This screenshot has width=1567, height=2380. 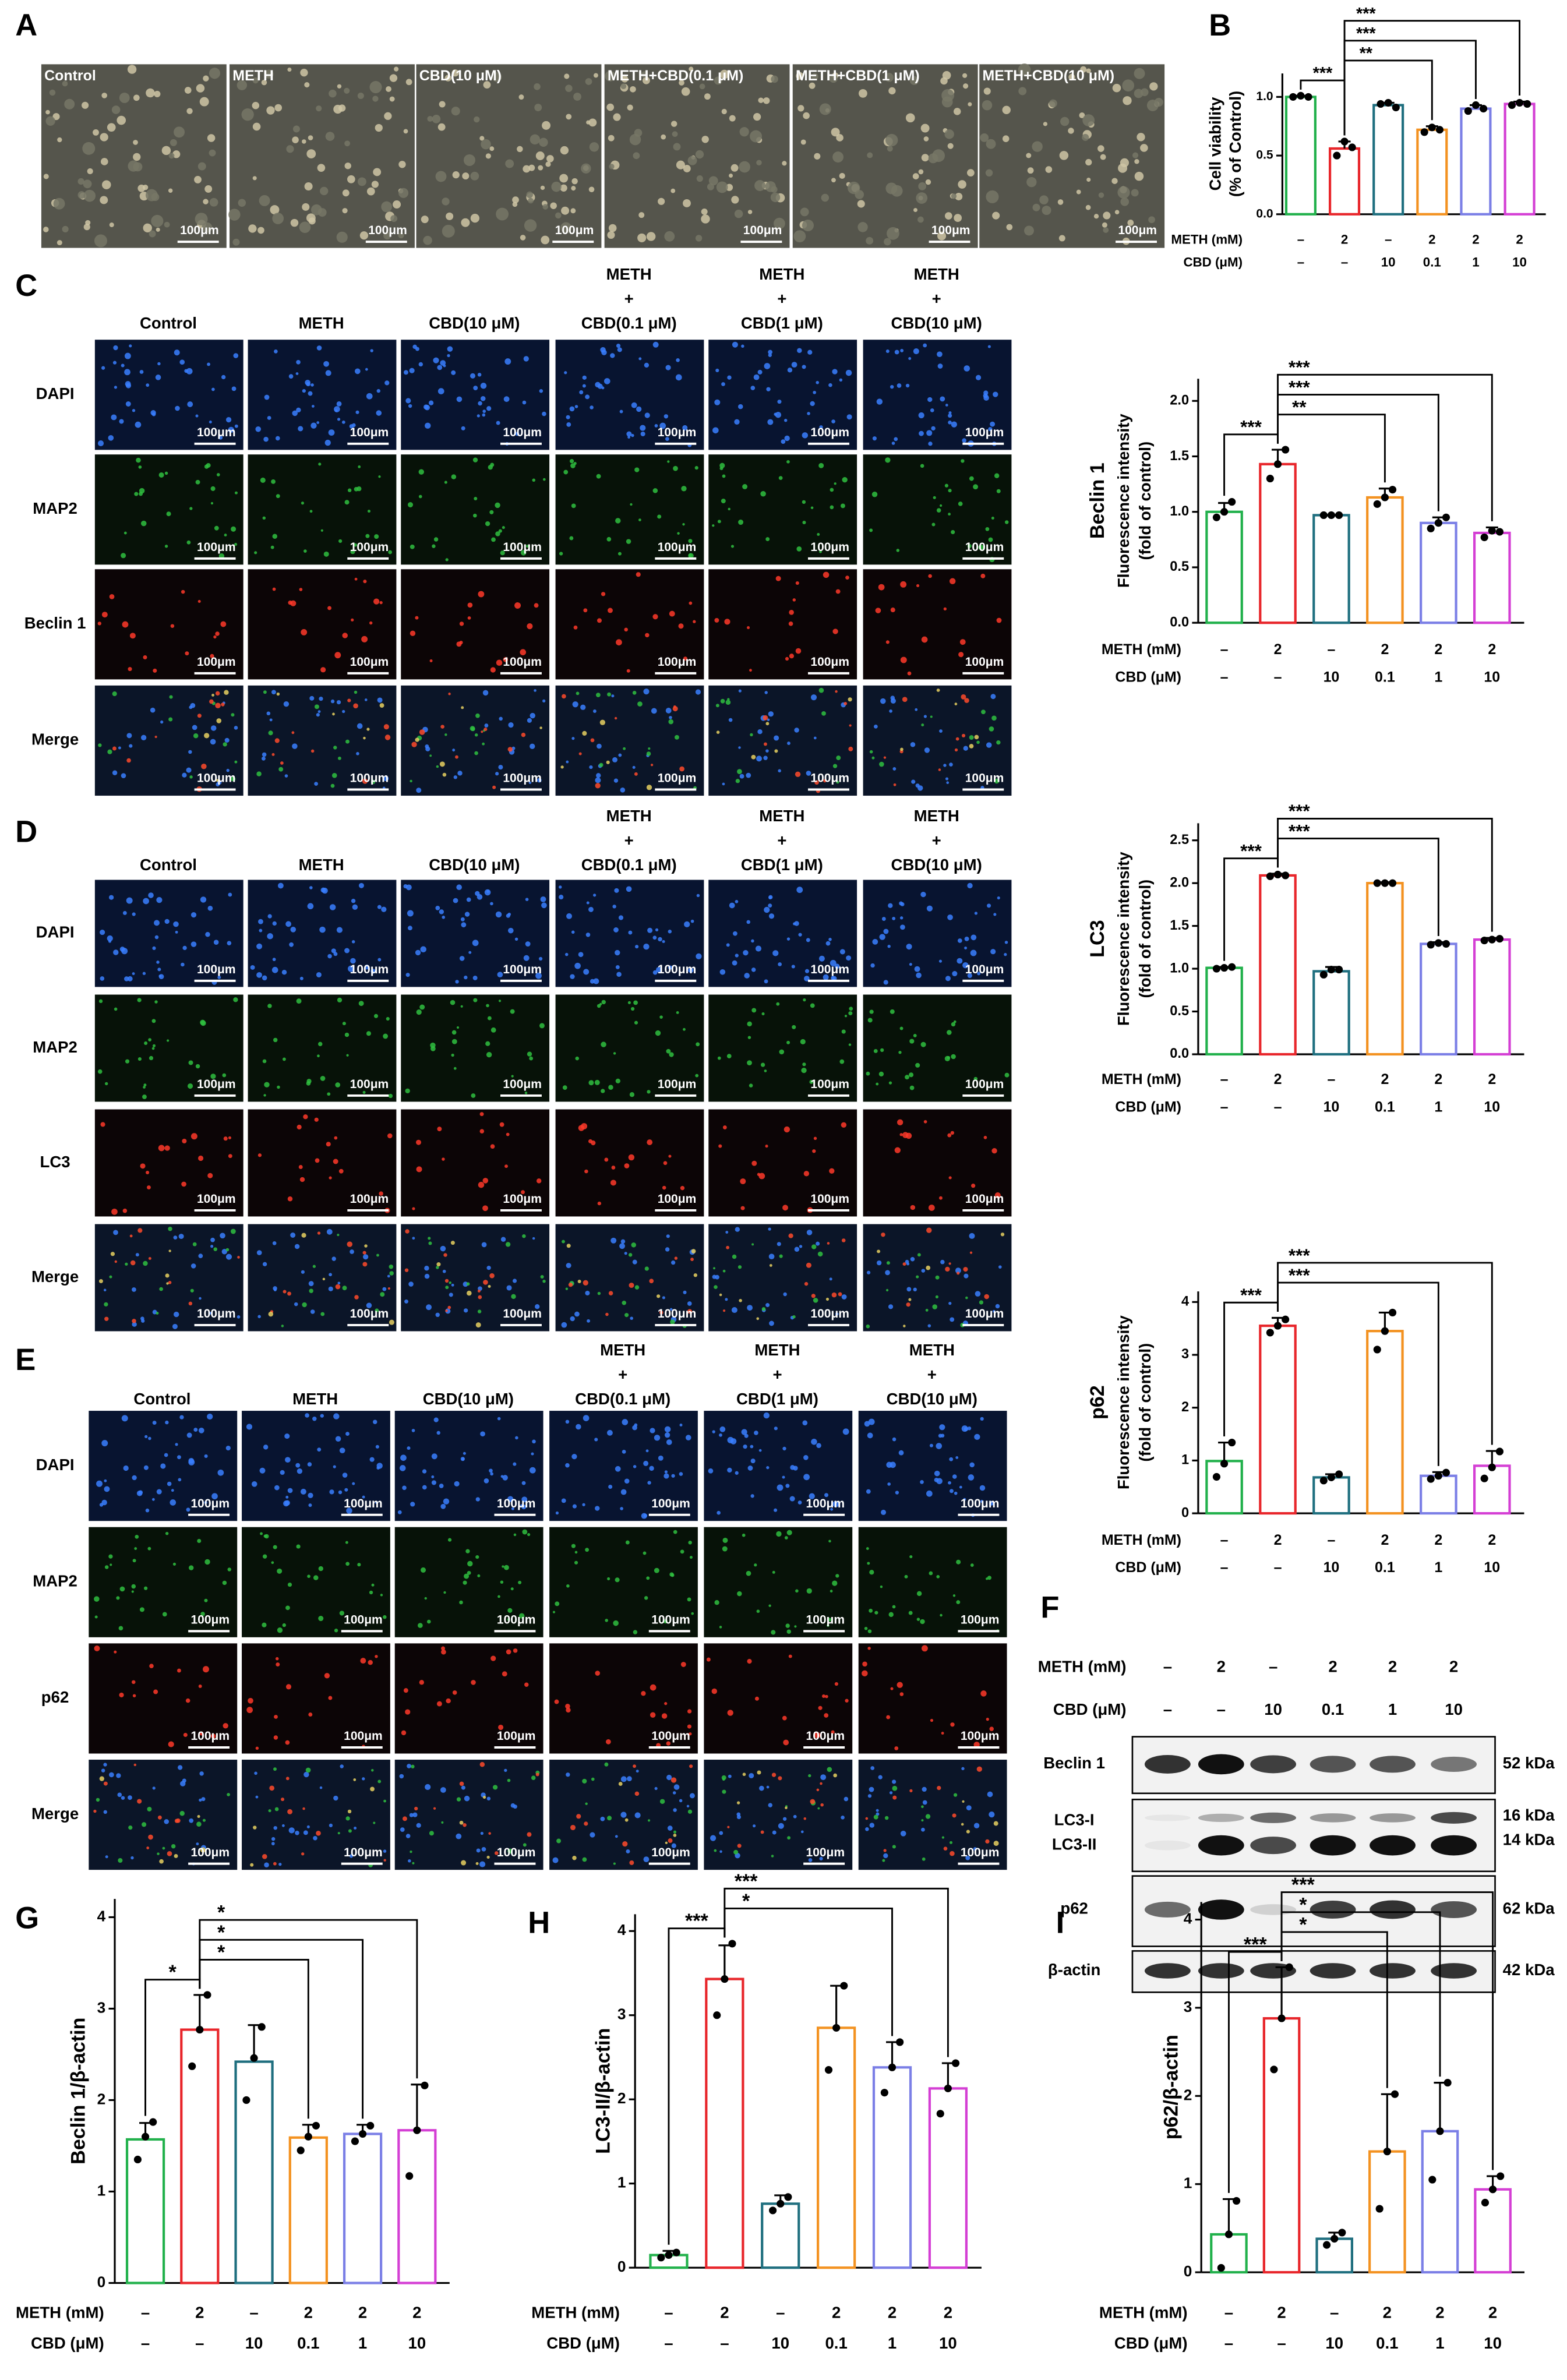 What do you see at coordinates (417, 2206) in the screenshot?
I see `bar` at bounding box center [417, 2206].